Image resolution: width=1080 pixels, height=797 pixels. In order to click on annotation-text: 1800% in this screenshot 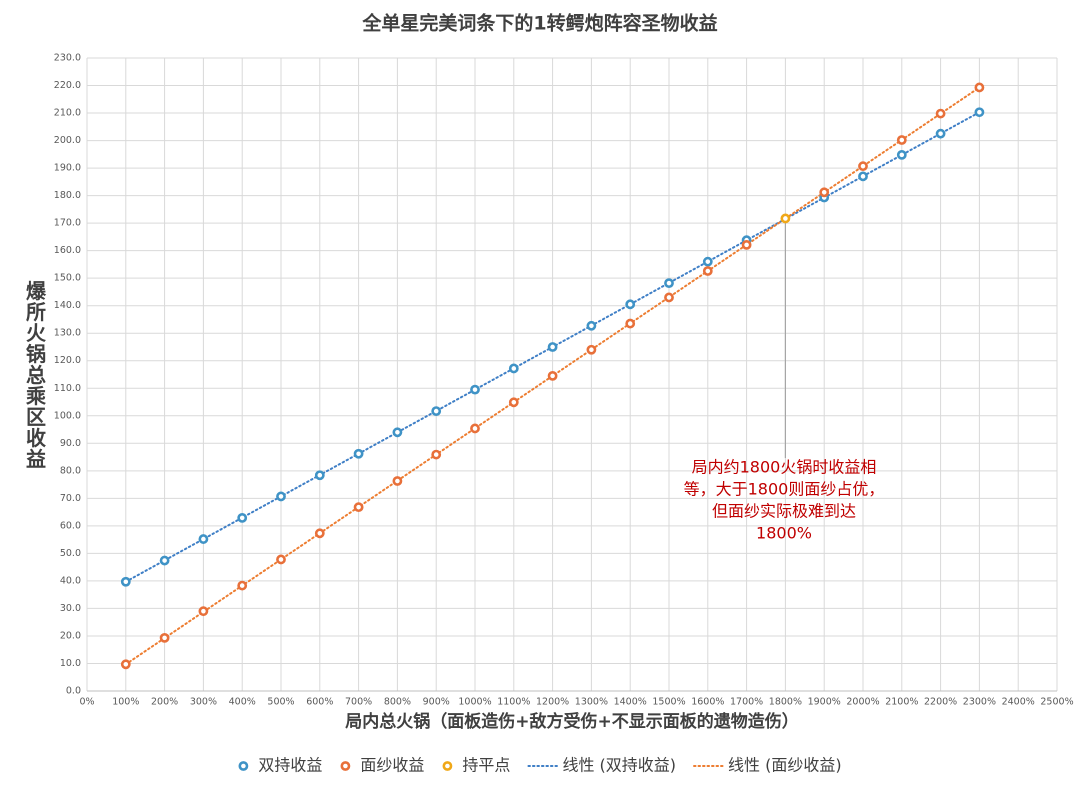, I will do `click(784, 533)`.